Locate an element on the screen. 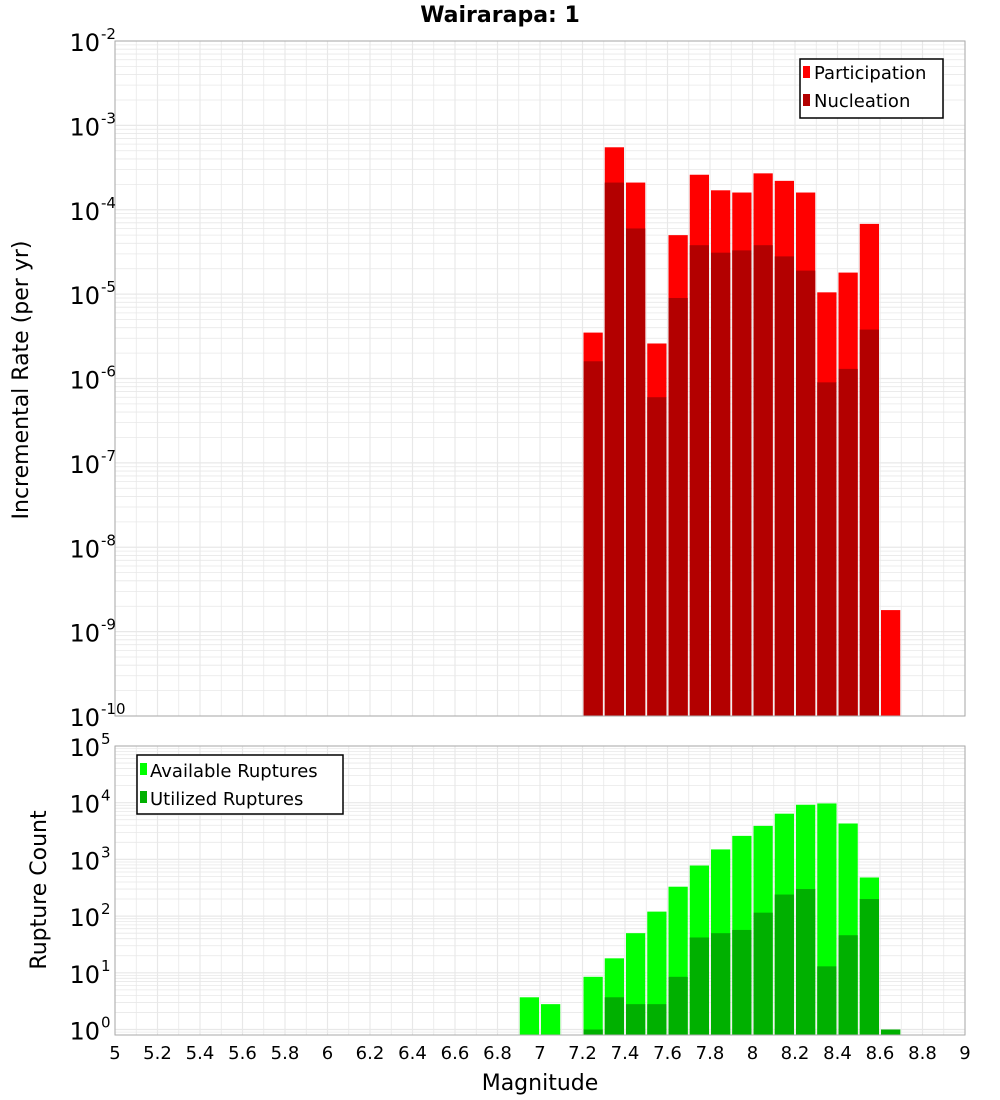  x-tick-label: 6 is located at coordinates (327, 1053).